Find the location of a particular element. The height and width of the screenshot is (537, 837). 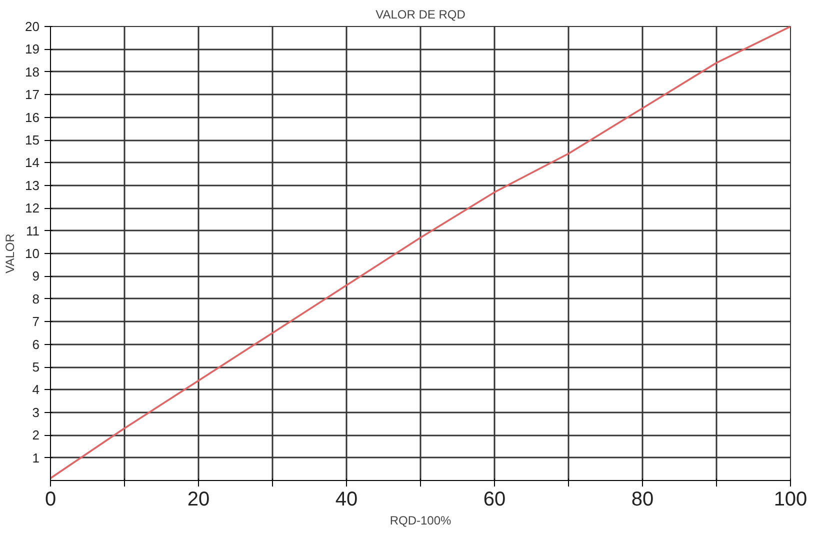

y-tick-label: 8 is located at coordinates (36, 298).